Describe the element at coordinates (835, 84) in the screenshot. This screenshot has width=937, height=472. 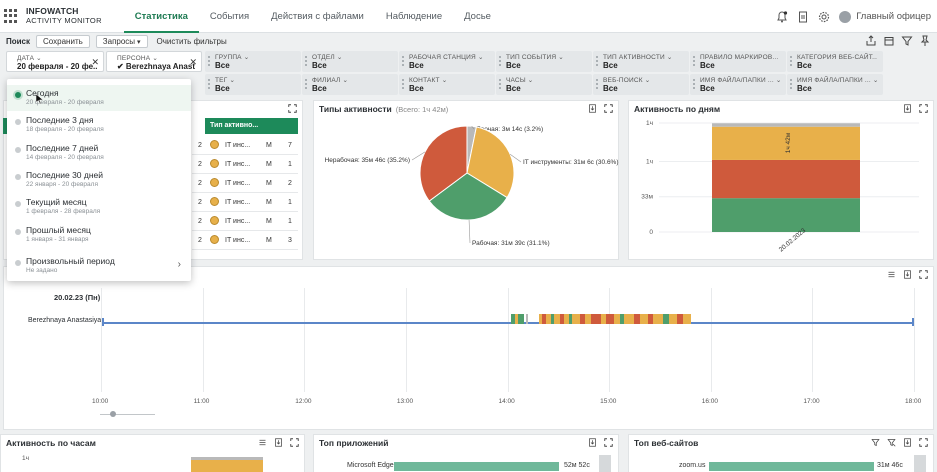
I see `filter-file-name-2: ИМЯ ФАЙЛА/ПАПКИ ... Все` at that location.